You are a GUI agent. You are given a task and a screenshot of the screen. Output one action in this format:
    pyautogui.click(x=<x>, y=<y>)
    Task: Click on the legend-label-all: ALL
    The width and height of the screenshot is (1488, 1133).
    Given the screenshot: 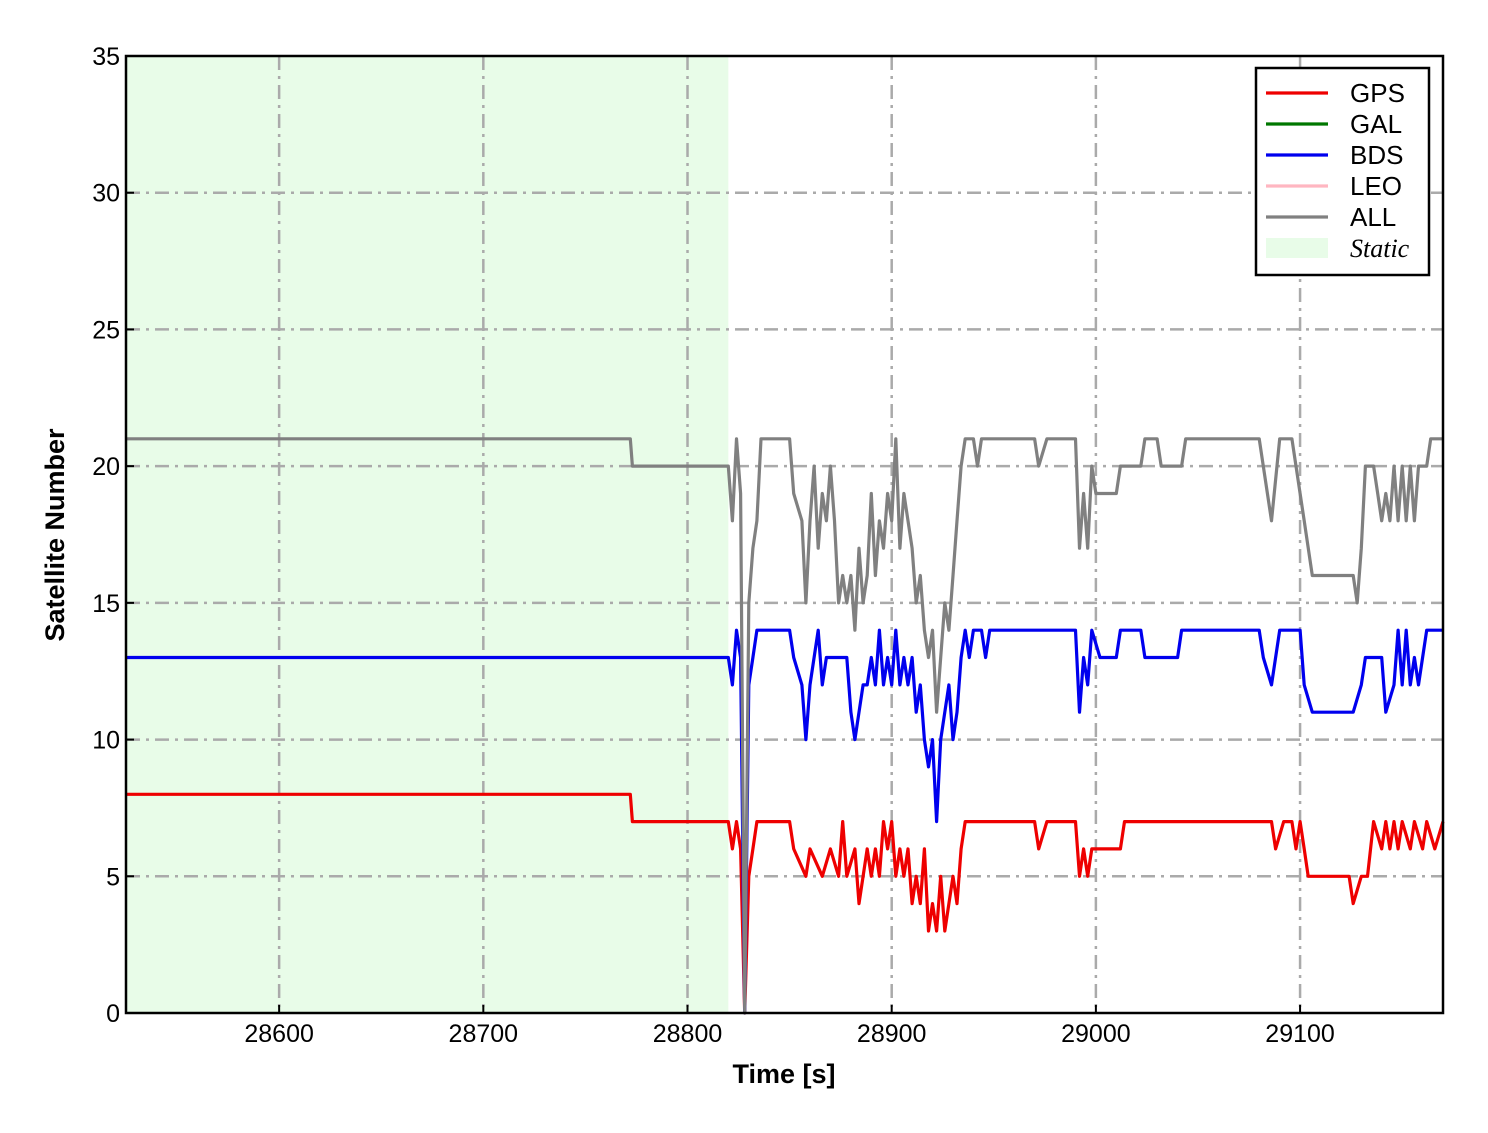 What is the action you would take?
    pyautogui.click(x=1373, y=217)
    